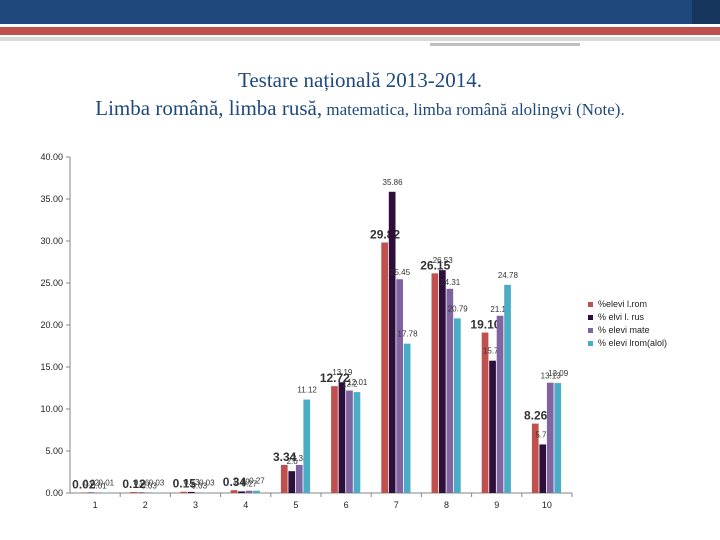 The height and width of the screenshot is (540, 720). Describe the element at coordinates (51, 325) in the screenshot. I see `y-tick-label: 20.00` at that location.